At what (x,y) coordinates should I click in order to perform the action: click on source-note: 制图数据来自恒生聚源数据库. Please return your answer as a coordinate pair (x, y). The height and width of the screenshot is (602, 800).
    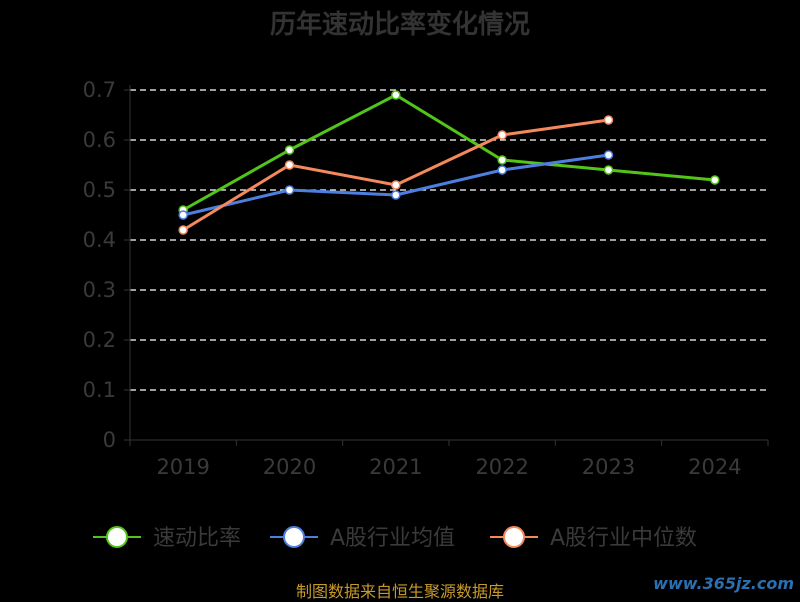
    Looking at the image, I should click on (399, 591).